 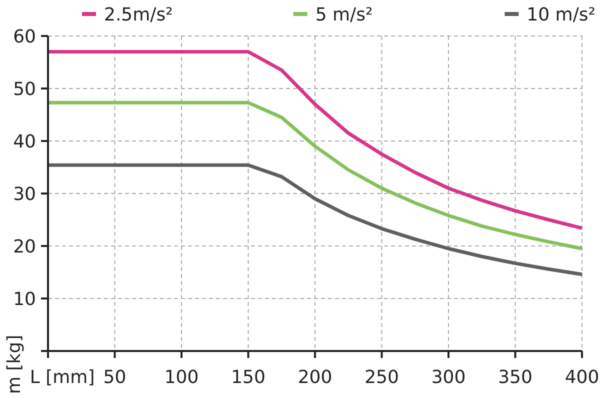 What do you see at coordinates (24, 37) in the screenshot?
I see `y-tick-label: 60` at bounding box center [24, 37].